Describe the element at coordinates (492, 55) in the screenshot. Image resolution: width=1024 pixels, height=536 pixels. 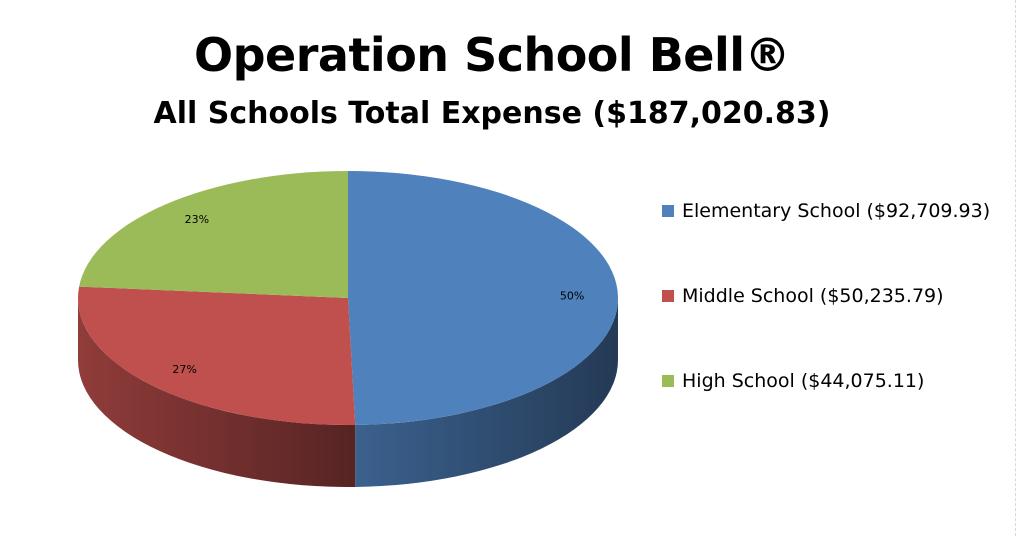
I see `chart-title: Operation School Bell®` at that location.